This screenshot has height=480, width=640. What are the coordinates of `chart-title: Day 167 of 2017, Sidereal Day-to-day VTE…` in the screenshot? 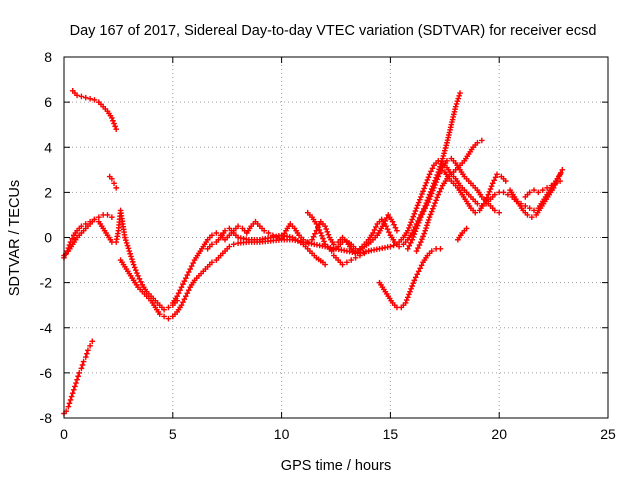 It's located at (333, 31).